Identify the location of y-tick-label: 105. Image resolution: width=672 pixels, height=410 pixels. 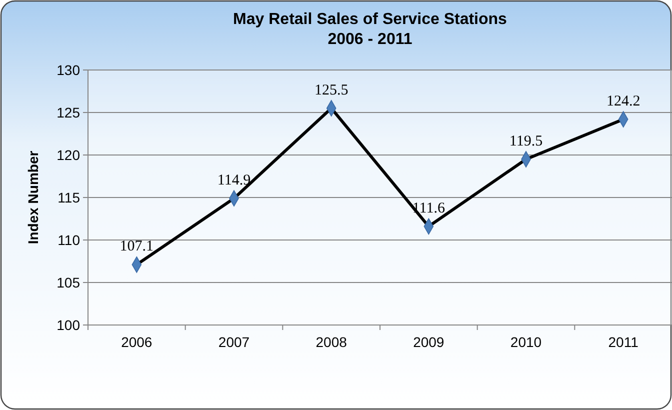
(68, 282).